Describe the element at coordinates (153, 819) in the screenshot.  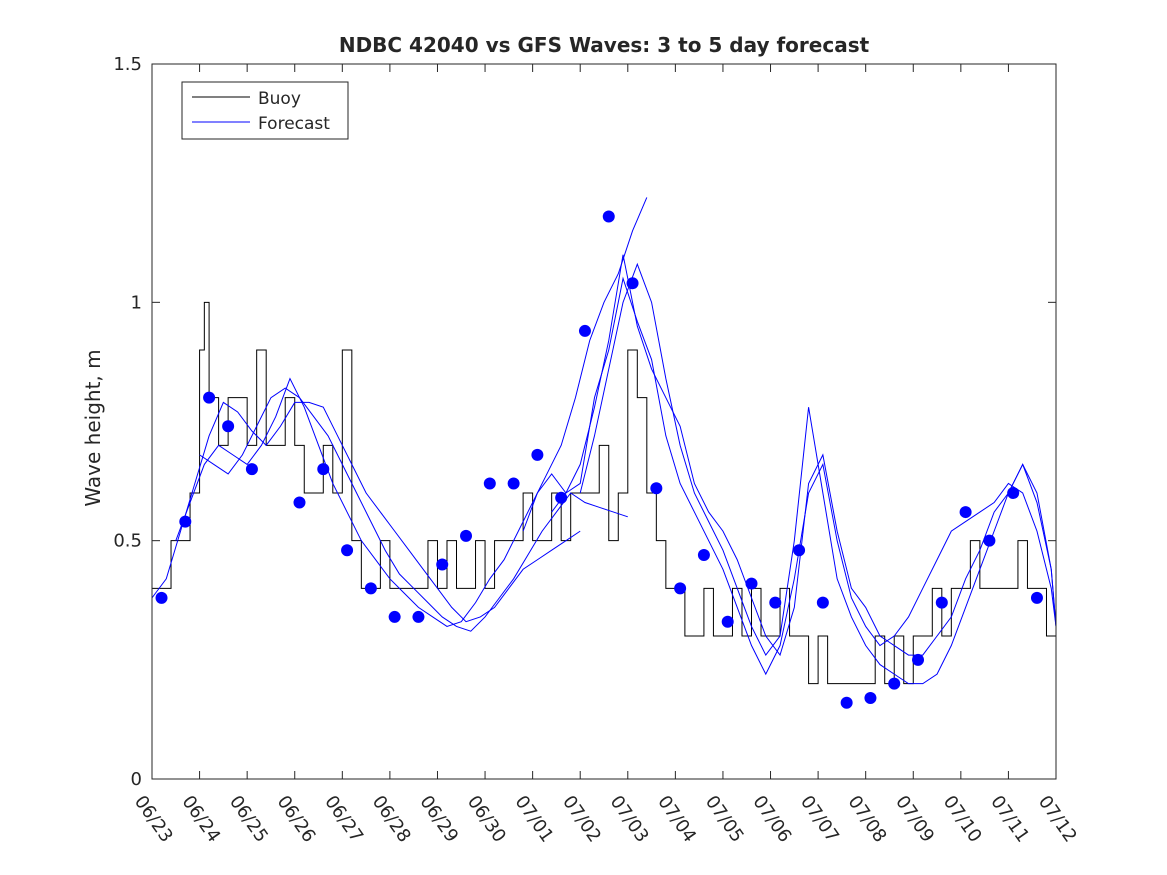
I see `x-tick-label: 06/23` at that location.